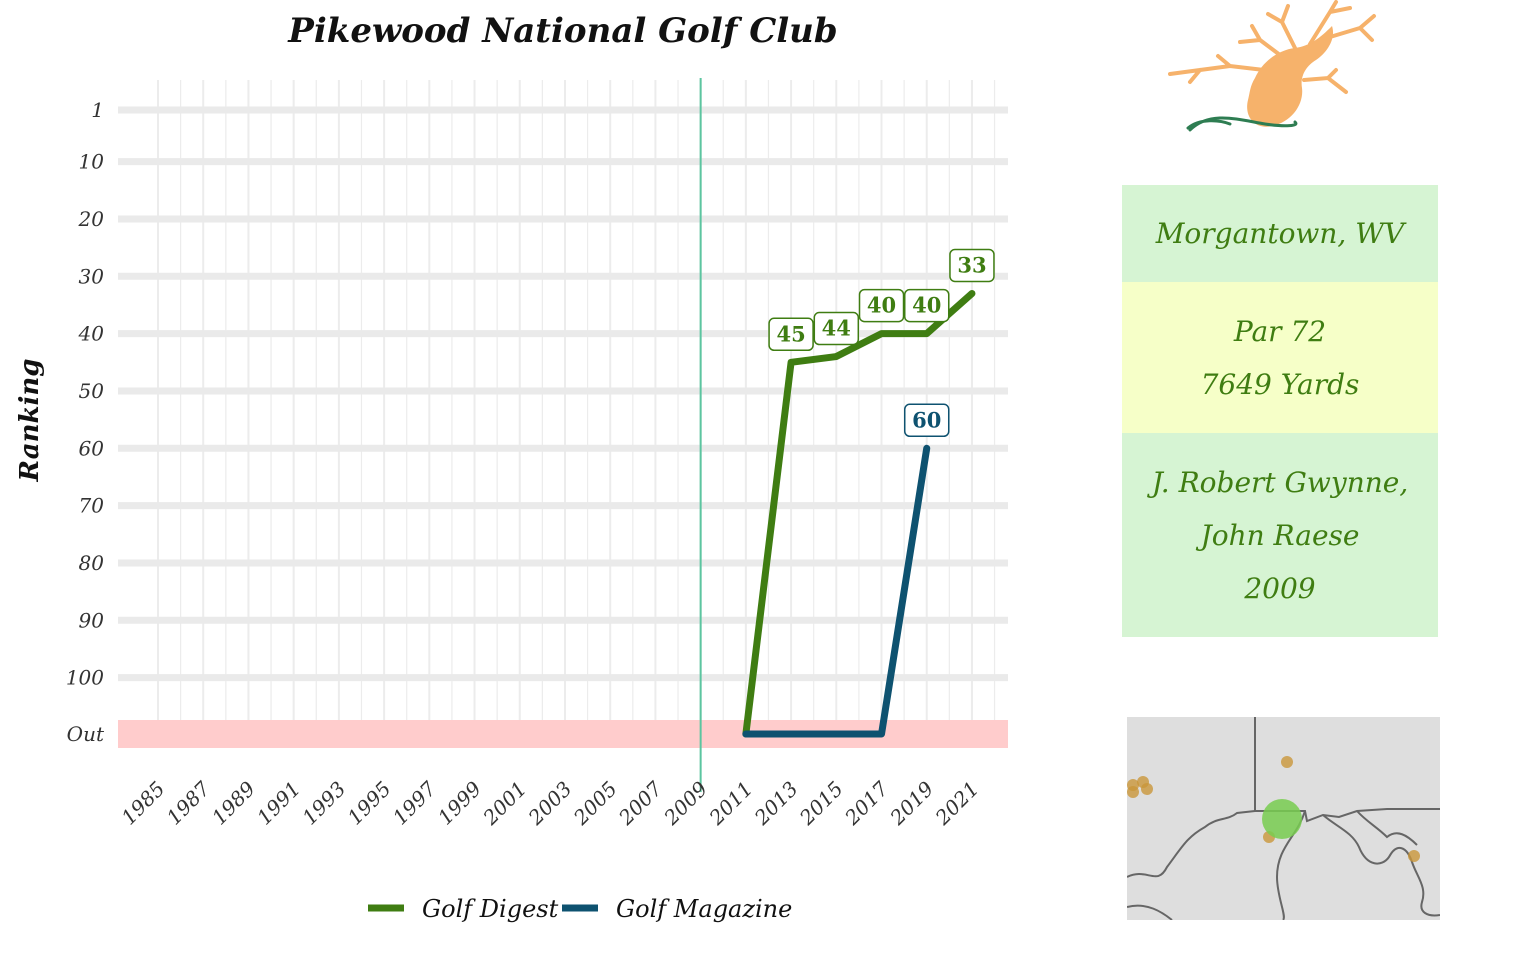 This screenshot has height=960, width=1536. What do you see at coordinates (686, 803) in the screenshot?
I see `x-tick-label: 2009` at bounding box center [686, 803].